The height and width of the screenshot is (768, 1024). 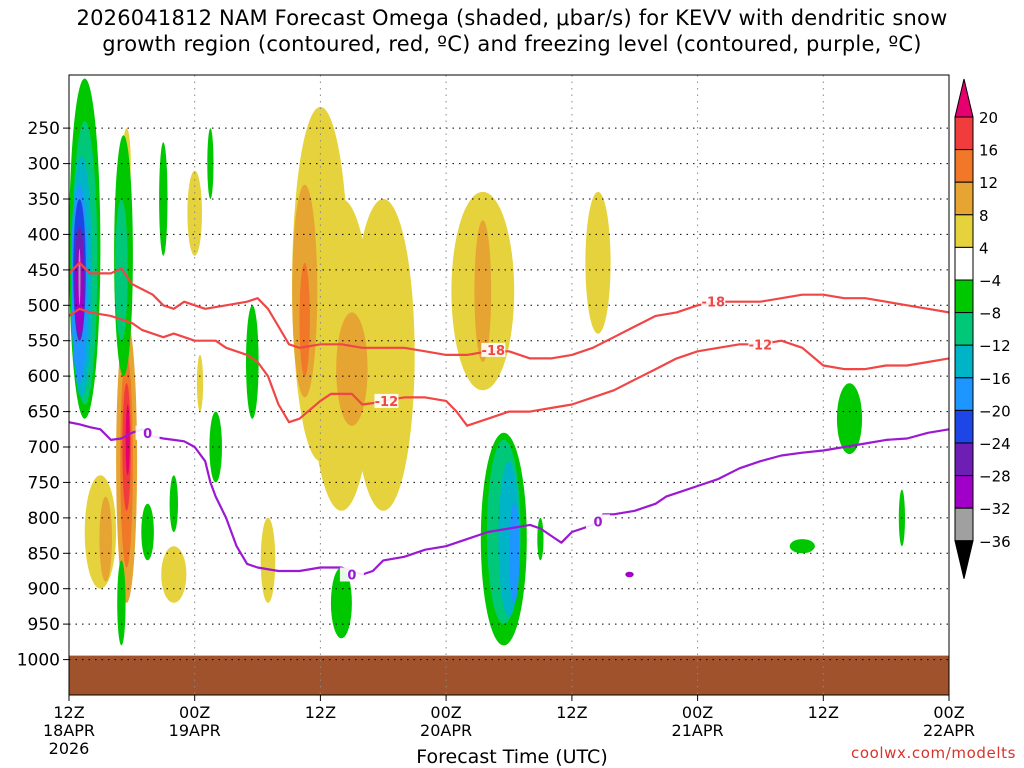 I want to click on colorbar-label-4: 4, so click(x=984, y=248).